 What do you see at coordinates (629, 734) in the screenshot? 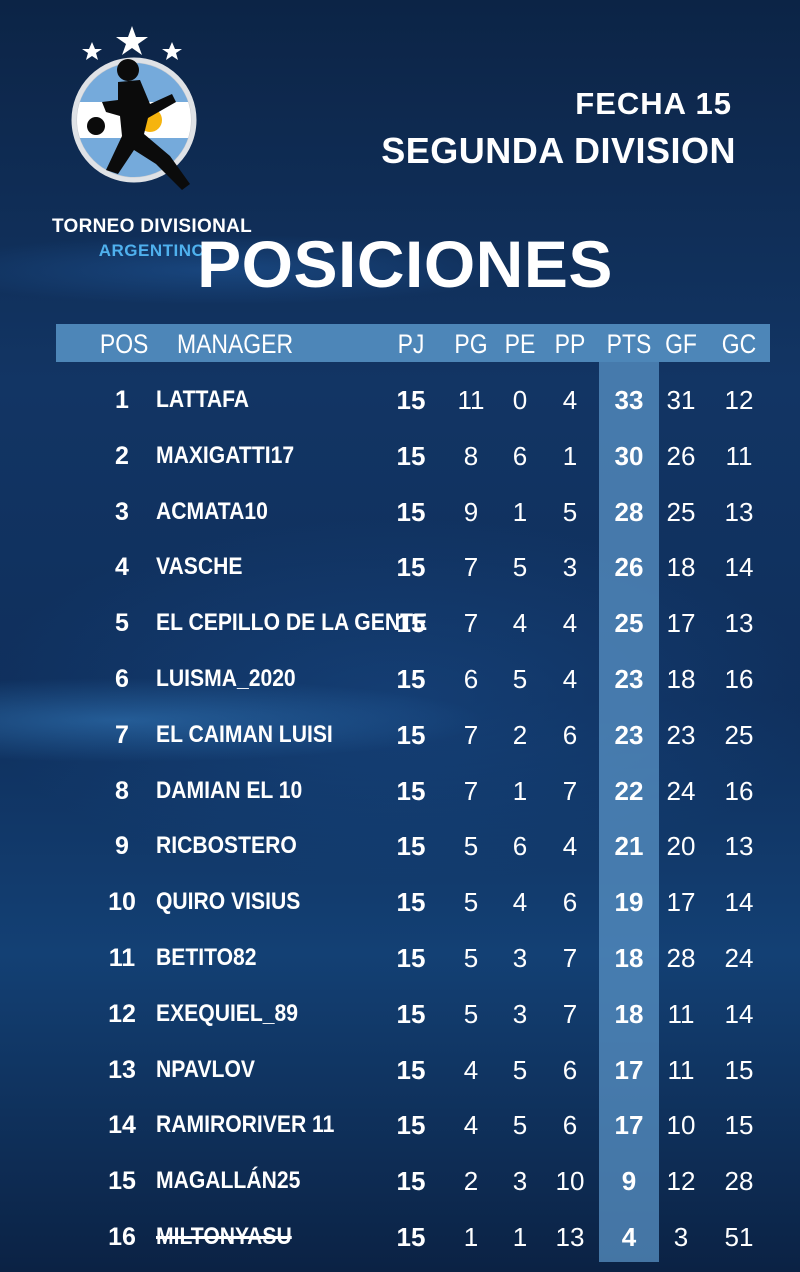
I see `cell-pts: 23` at bounding box center [629, 734].